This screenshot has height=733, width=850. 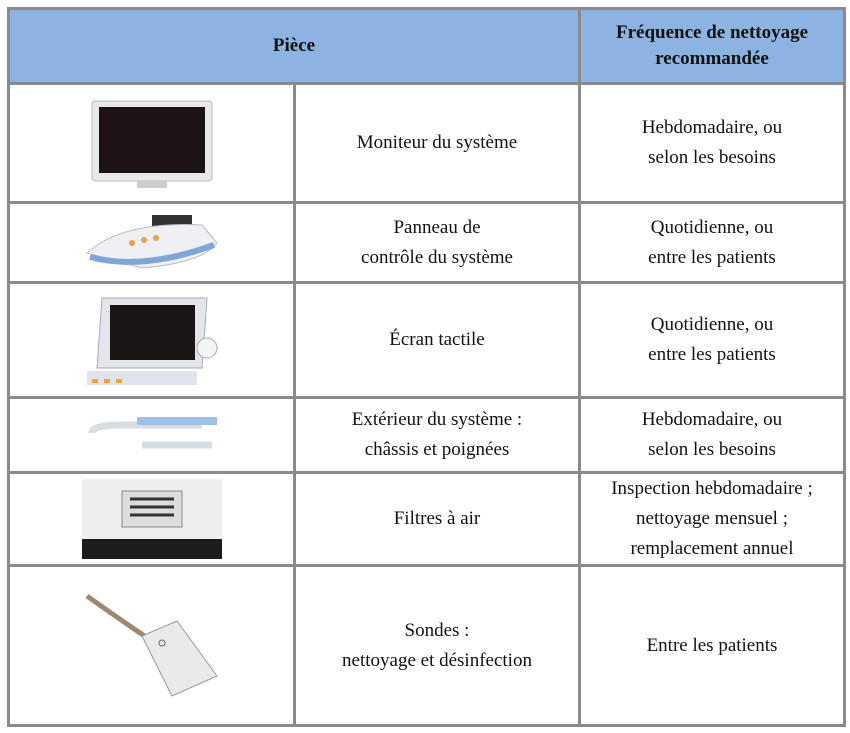 I want to click on part-text: Sondes :, so click(x=437, y=630).